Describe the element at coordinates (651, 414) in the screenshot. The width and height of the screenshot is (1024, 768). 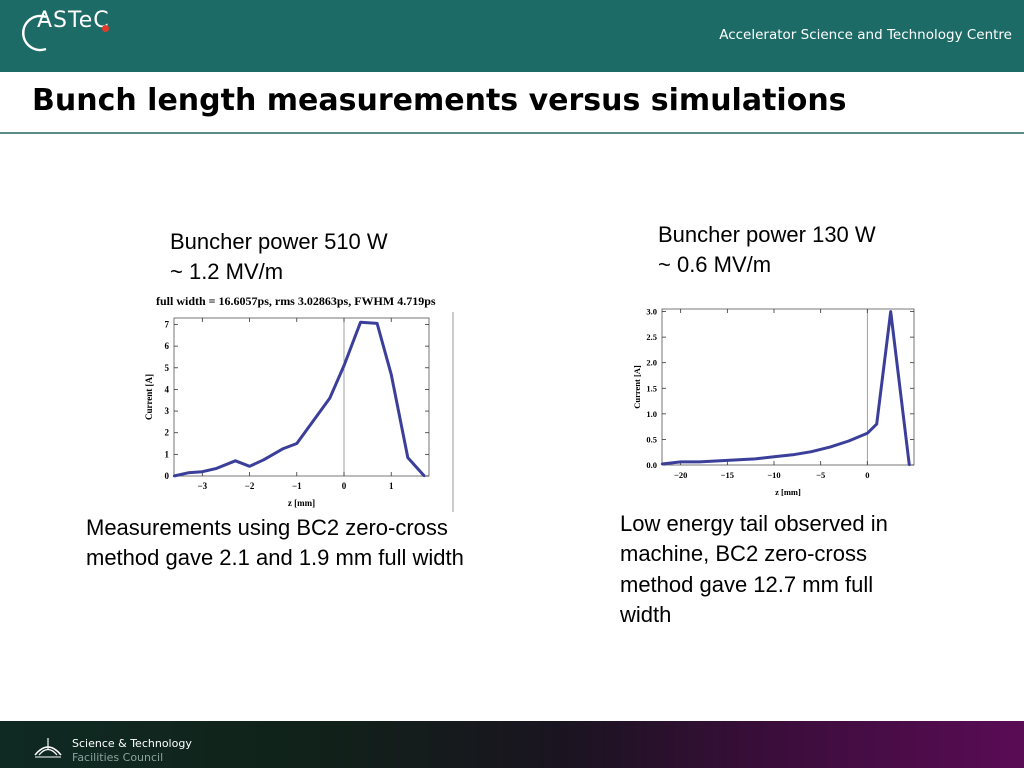
I see `y-tick-label: 1.0` at that location.